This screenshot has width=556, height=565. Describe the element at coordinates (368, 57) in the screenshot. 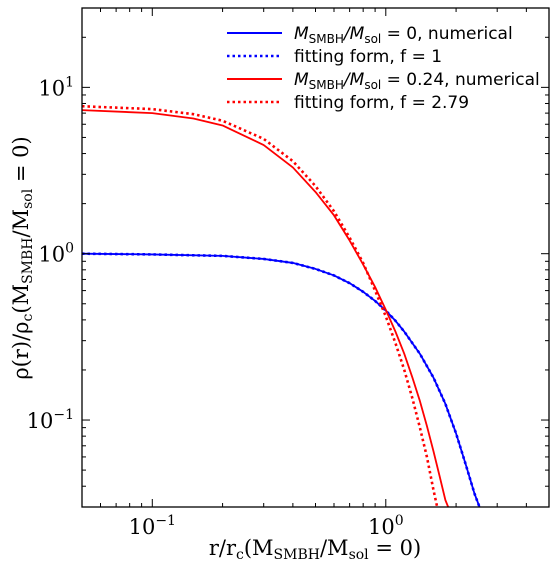

I see `legend-label: fitting form, f = 1` at that location.